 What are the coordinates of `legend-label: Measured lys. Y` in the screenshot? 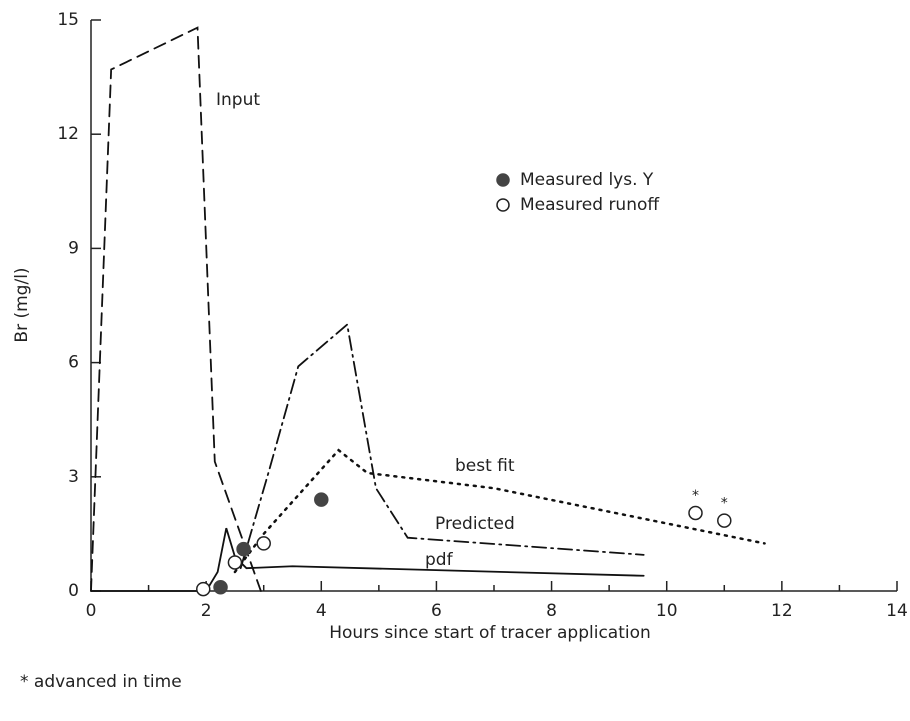 It's located at (587, 180).